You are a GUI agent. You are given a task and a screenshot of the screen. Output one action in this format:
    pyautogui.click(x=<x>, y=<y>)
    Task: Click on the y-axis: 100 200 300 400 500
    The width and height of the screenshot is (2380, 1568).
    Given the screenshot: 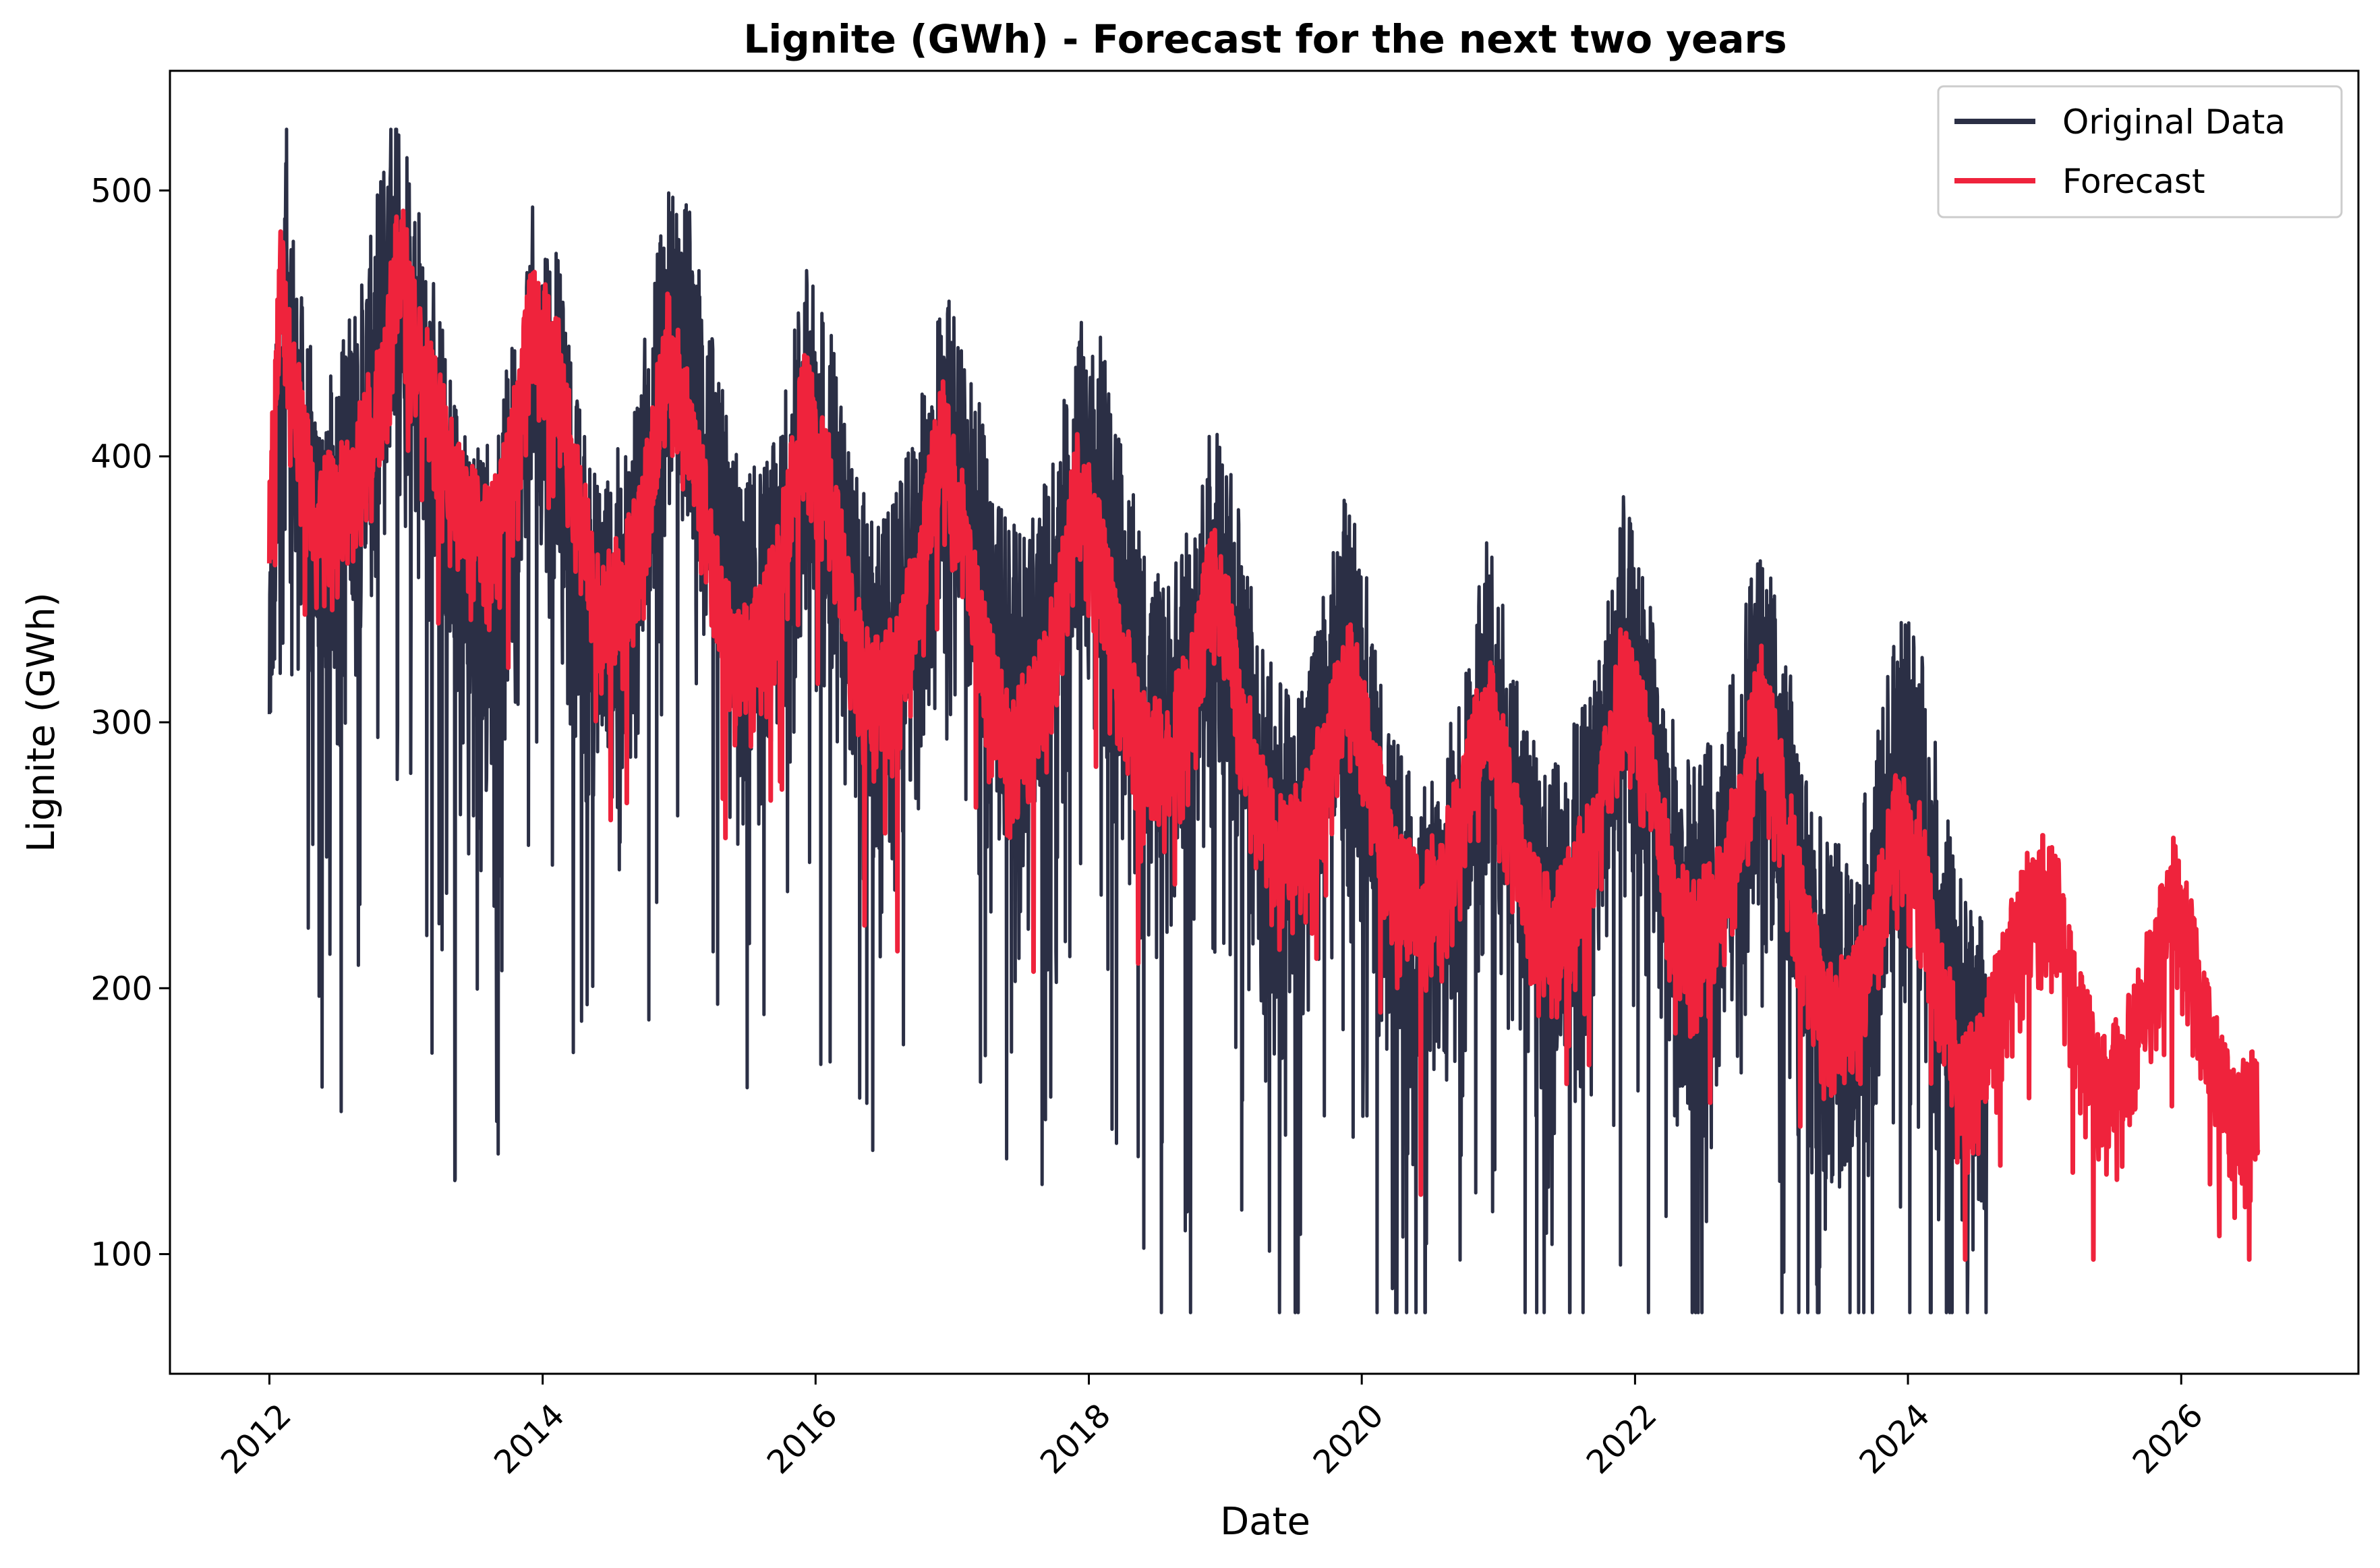 What is the action you would take?
    pyautogui.click(x=130, y=723)
    